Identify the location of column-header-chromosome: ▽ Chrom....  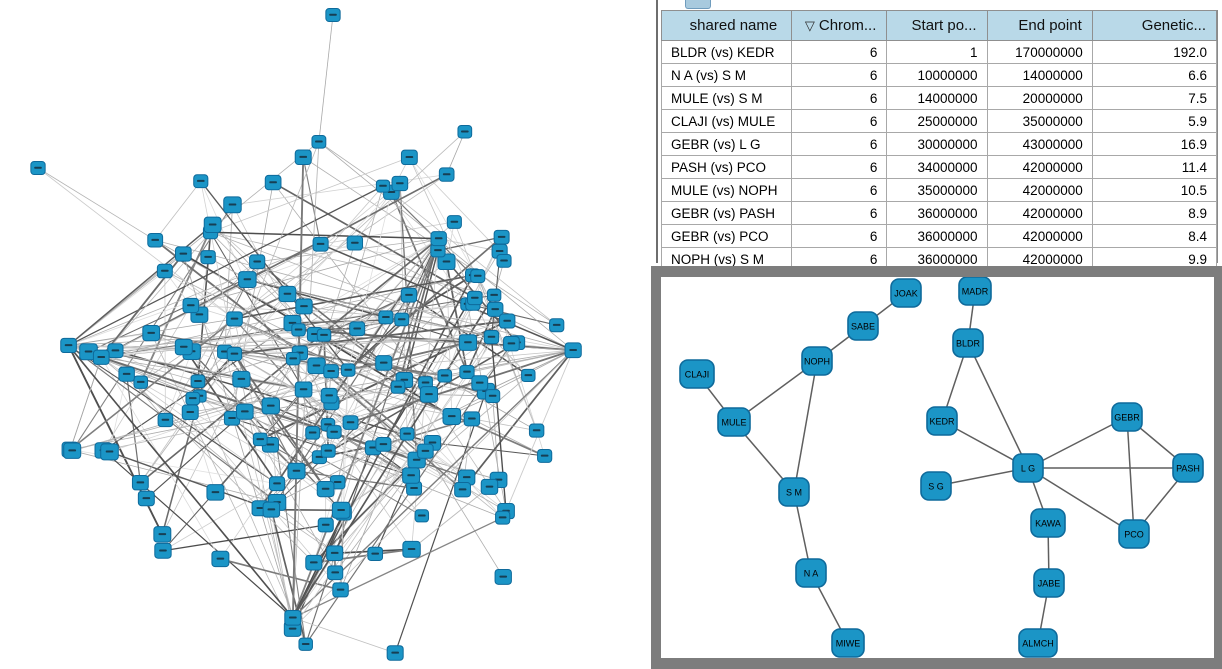
(839, 25).